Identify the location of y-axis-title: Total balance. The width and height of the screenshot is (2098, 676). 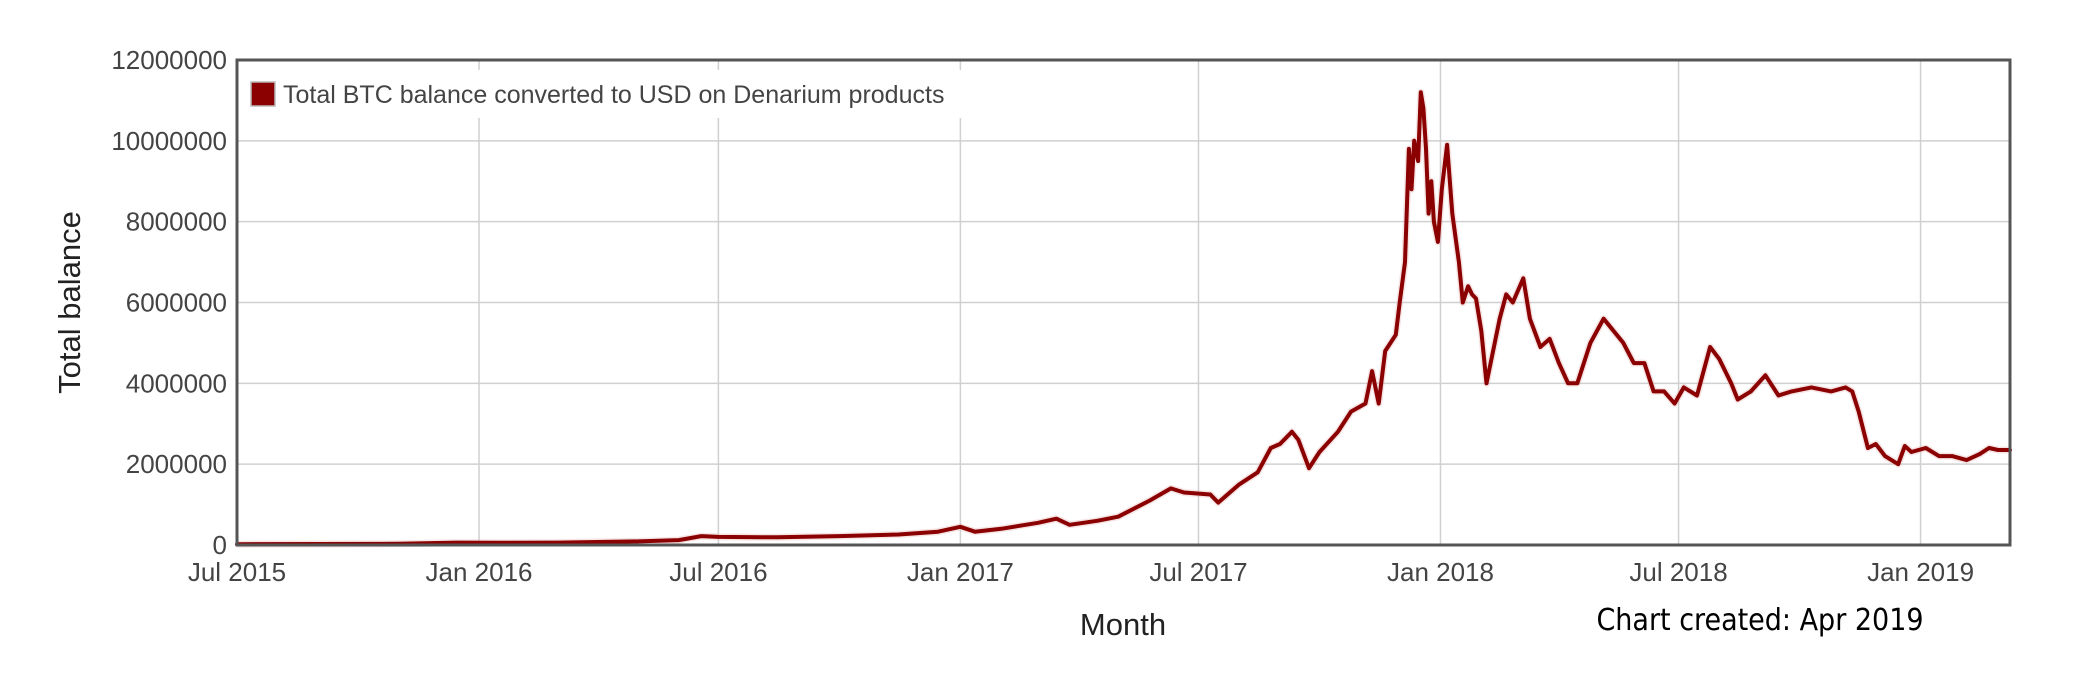
(69, 302).